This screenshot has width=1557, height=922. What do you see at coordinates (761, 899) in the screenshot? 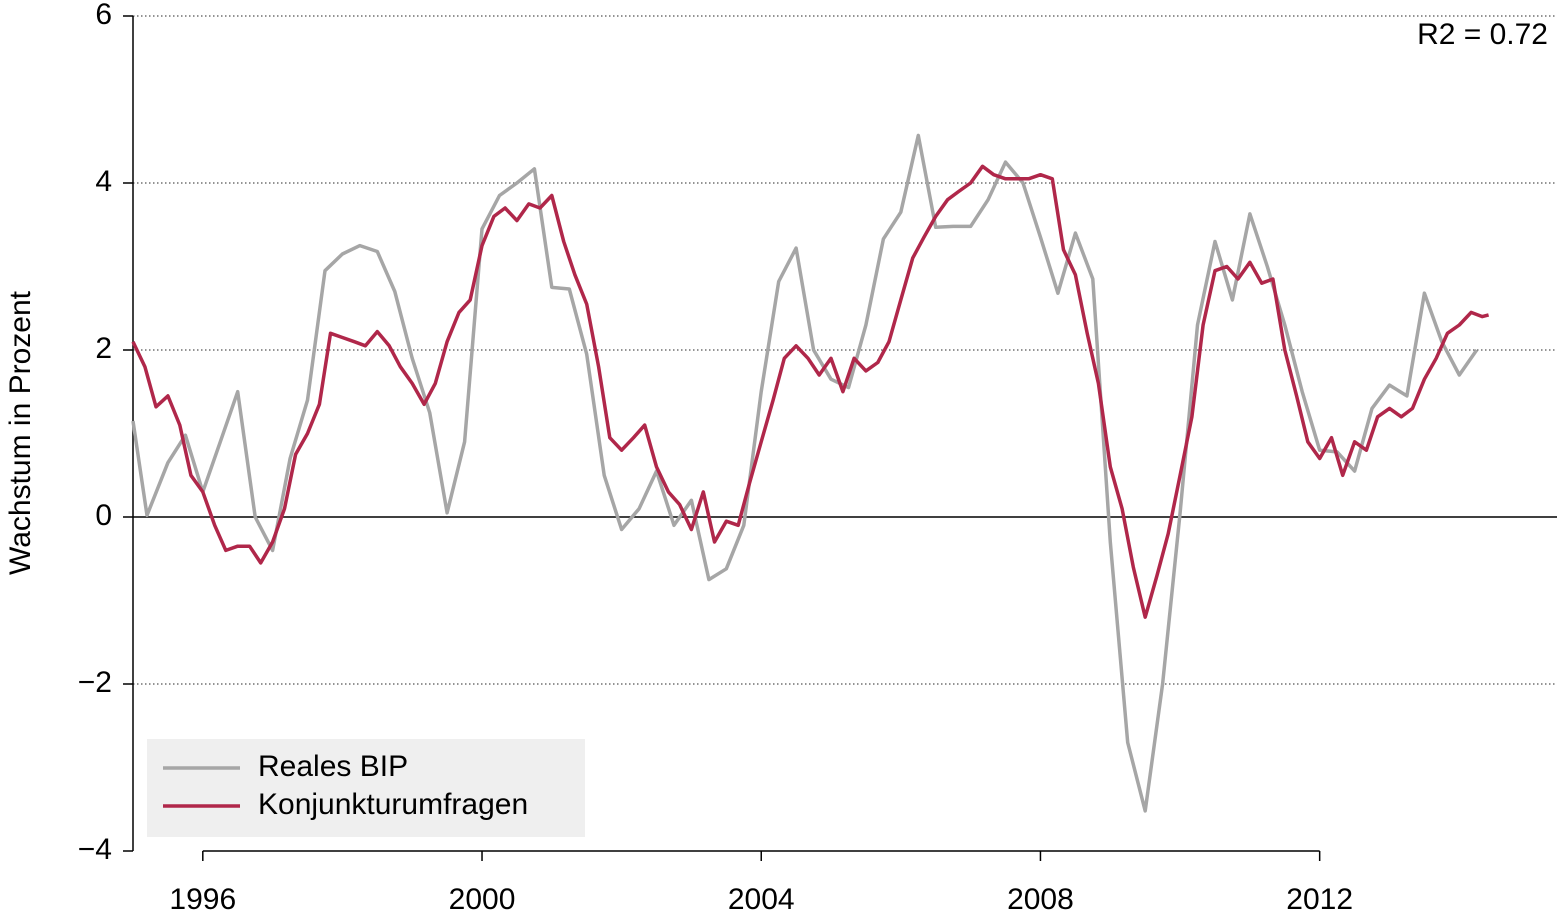
I see `x-tick-label: 2004` at bounding box center [761, 899].